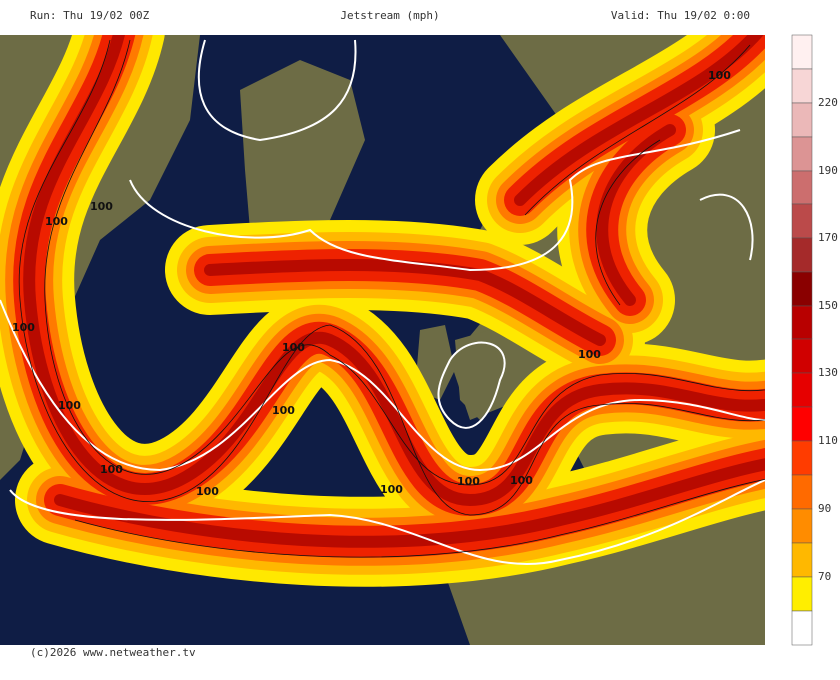  I want to click on scale-label: 220, so click(828, 102).